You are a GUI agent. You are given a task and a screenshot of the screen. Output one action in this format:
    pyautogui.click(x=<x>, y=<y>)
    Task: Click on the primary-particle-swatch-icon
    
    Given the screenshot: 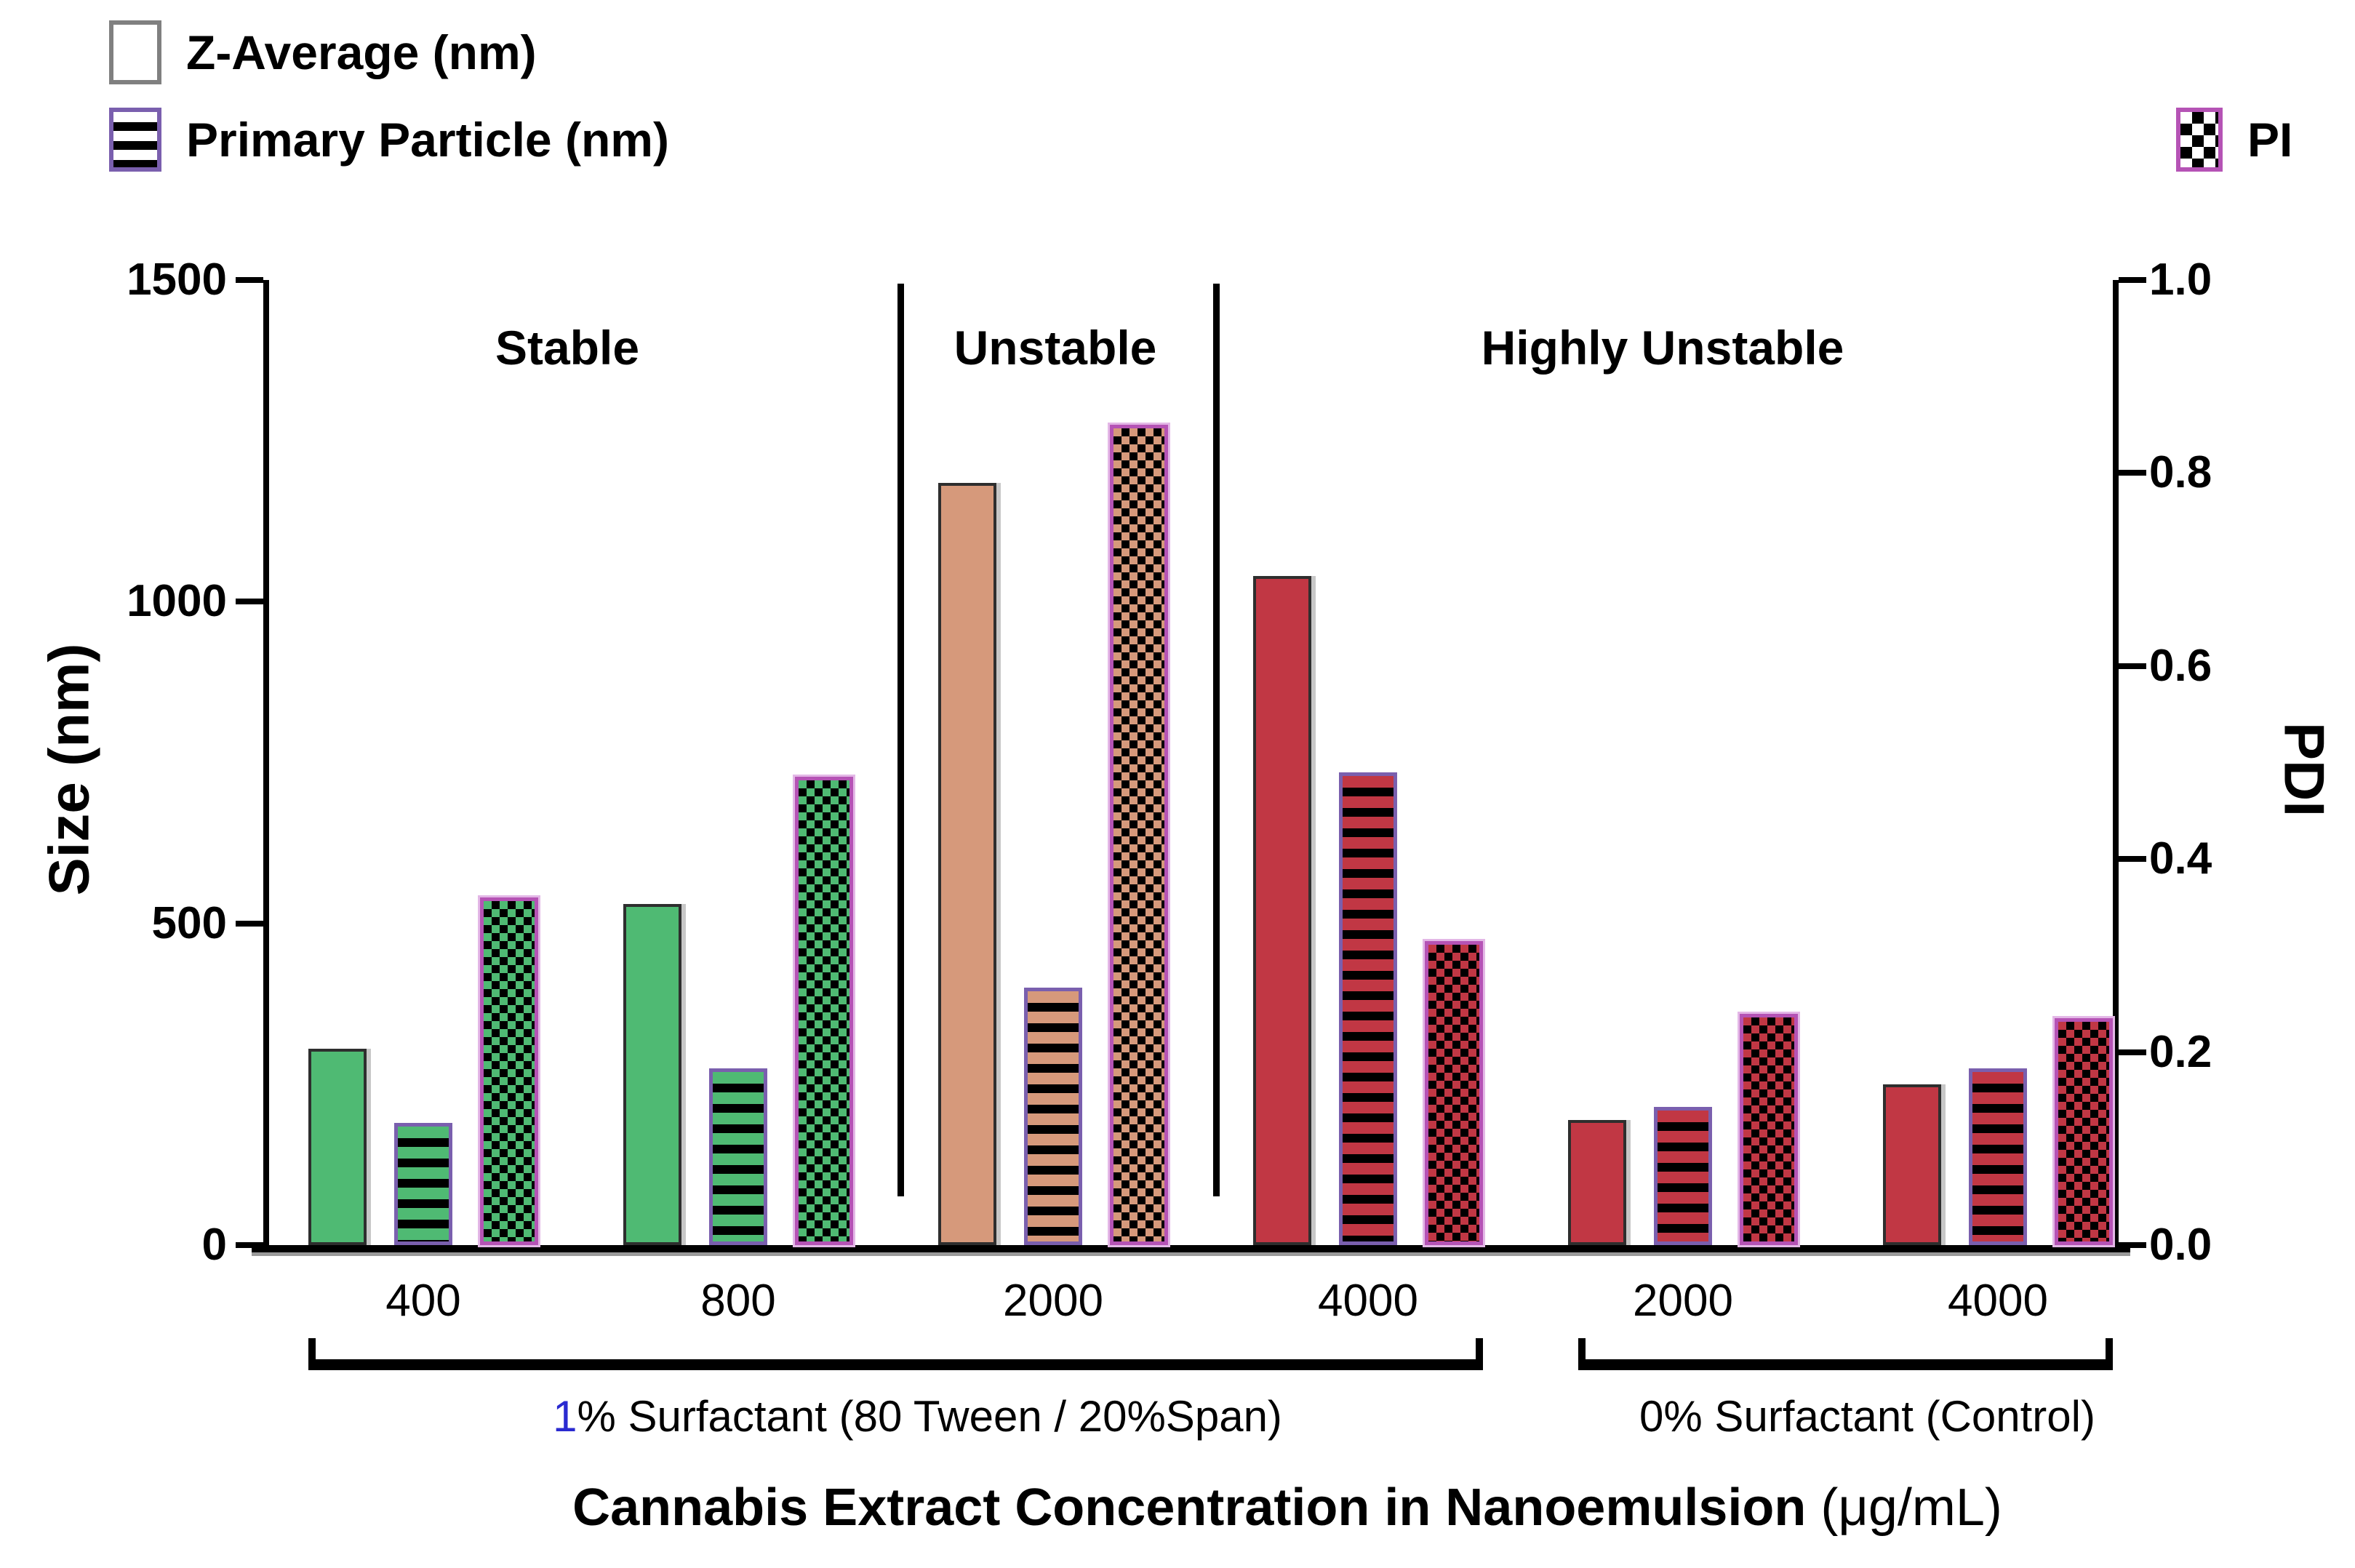 What is the action you would take?
    pyautogui.click(x=135, y=140)
    